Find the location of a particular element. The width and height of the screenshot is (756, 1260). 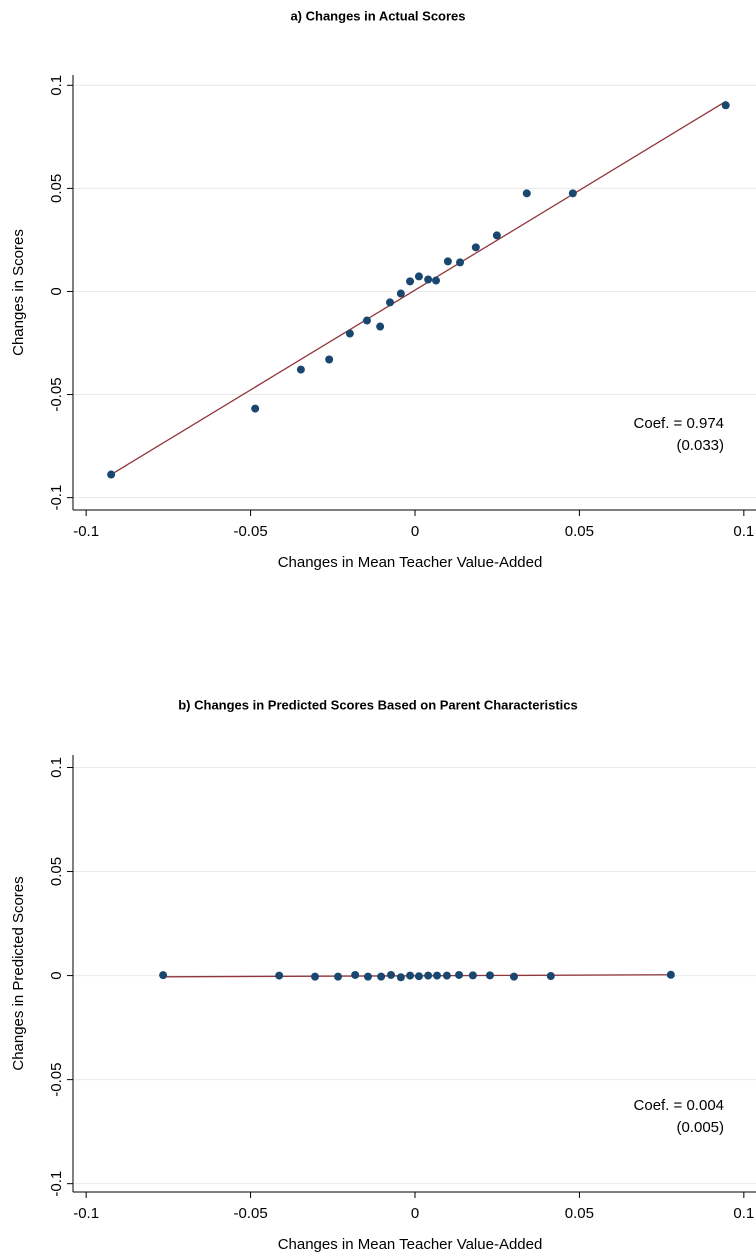

annotation: Coef. = 0.974 is located at coordinates (679, 423).